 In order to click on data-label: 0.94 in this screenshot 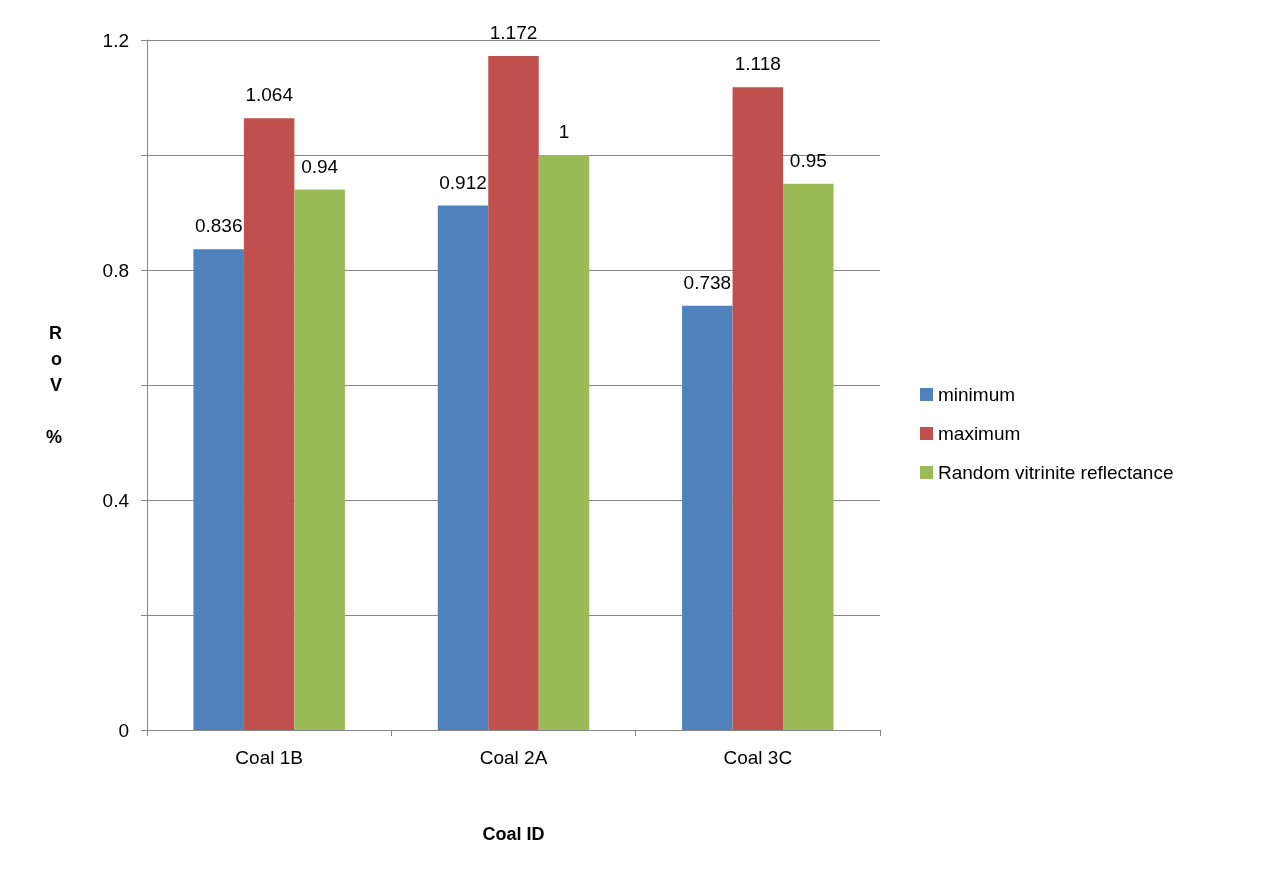, I will do `click(320, 166)`.